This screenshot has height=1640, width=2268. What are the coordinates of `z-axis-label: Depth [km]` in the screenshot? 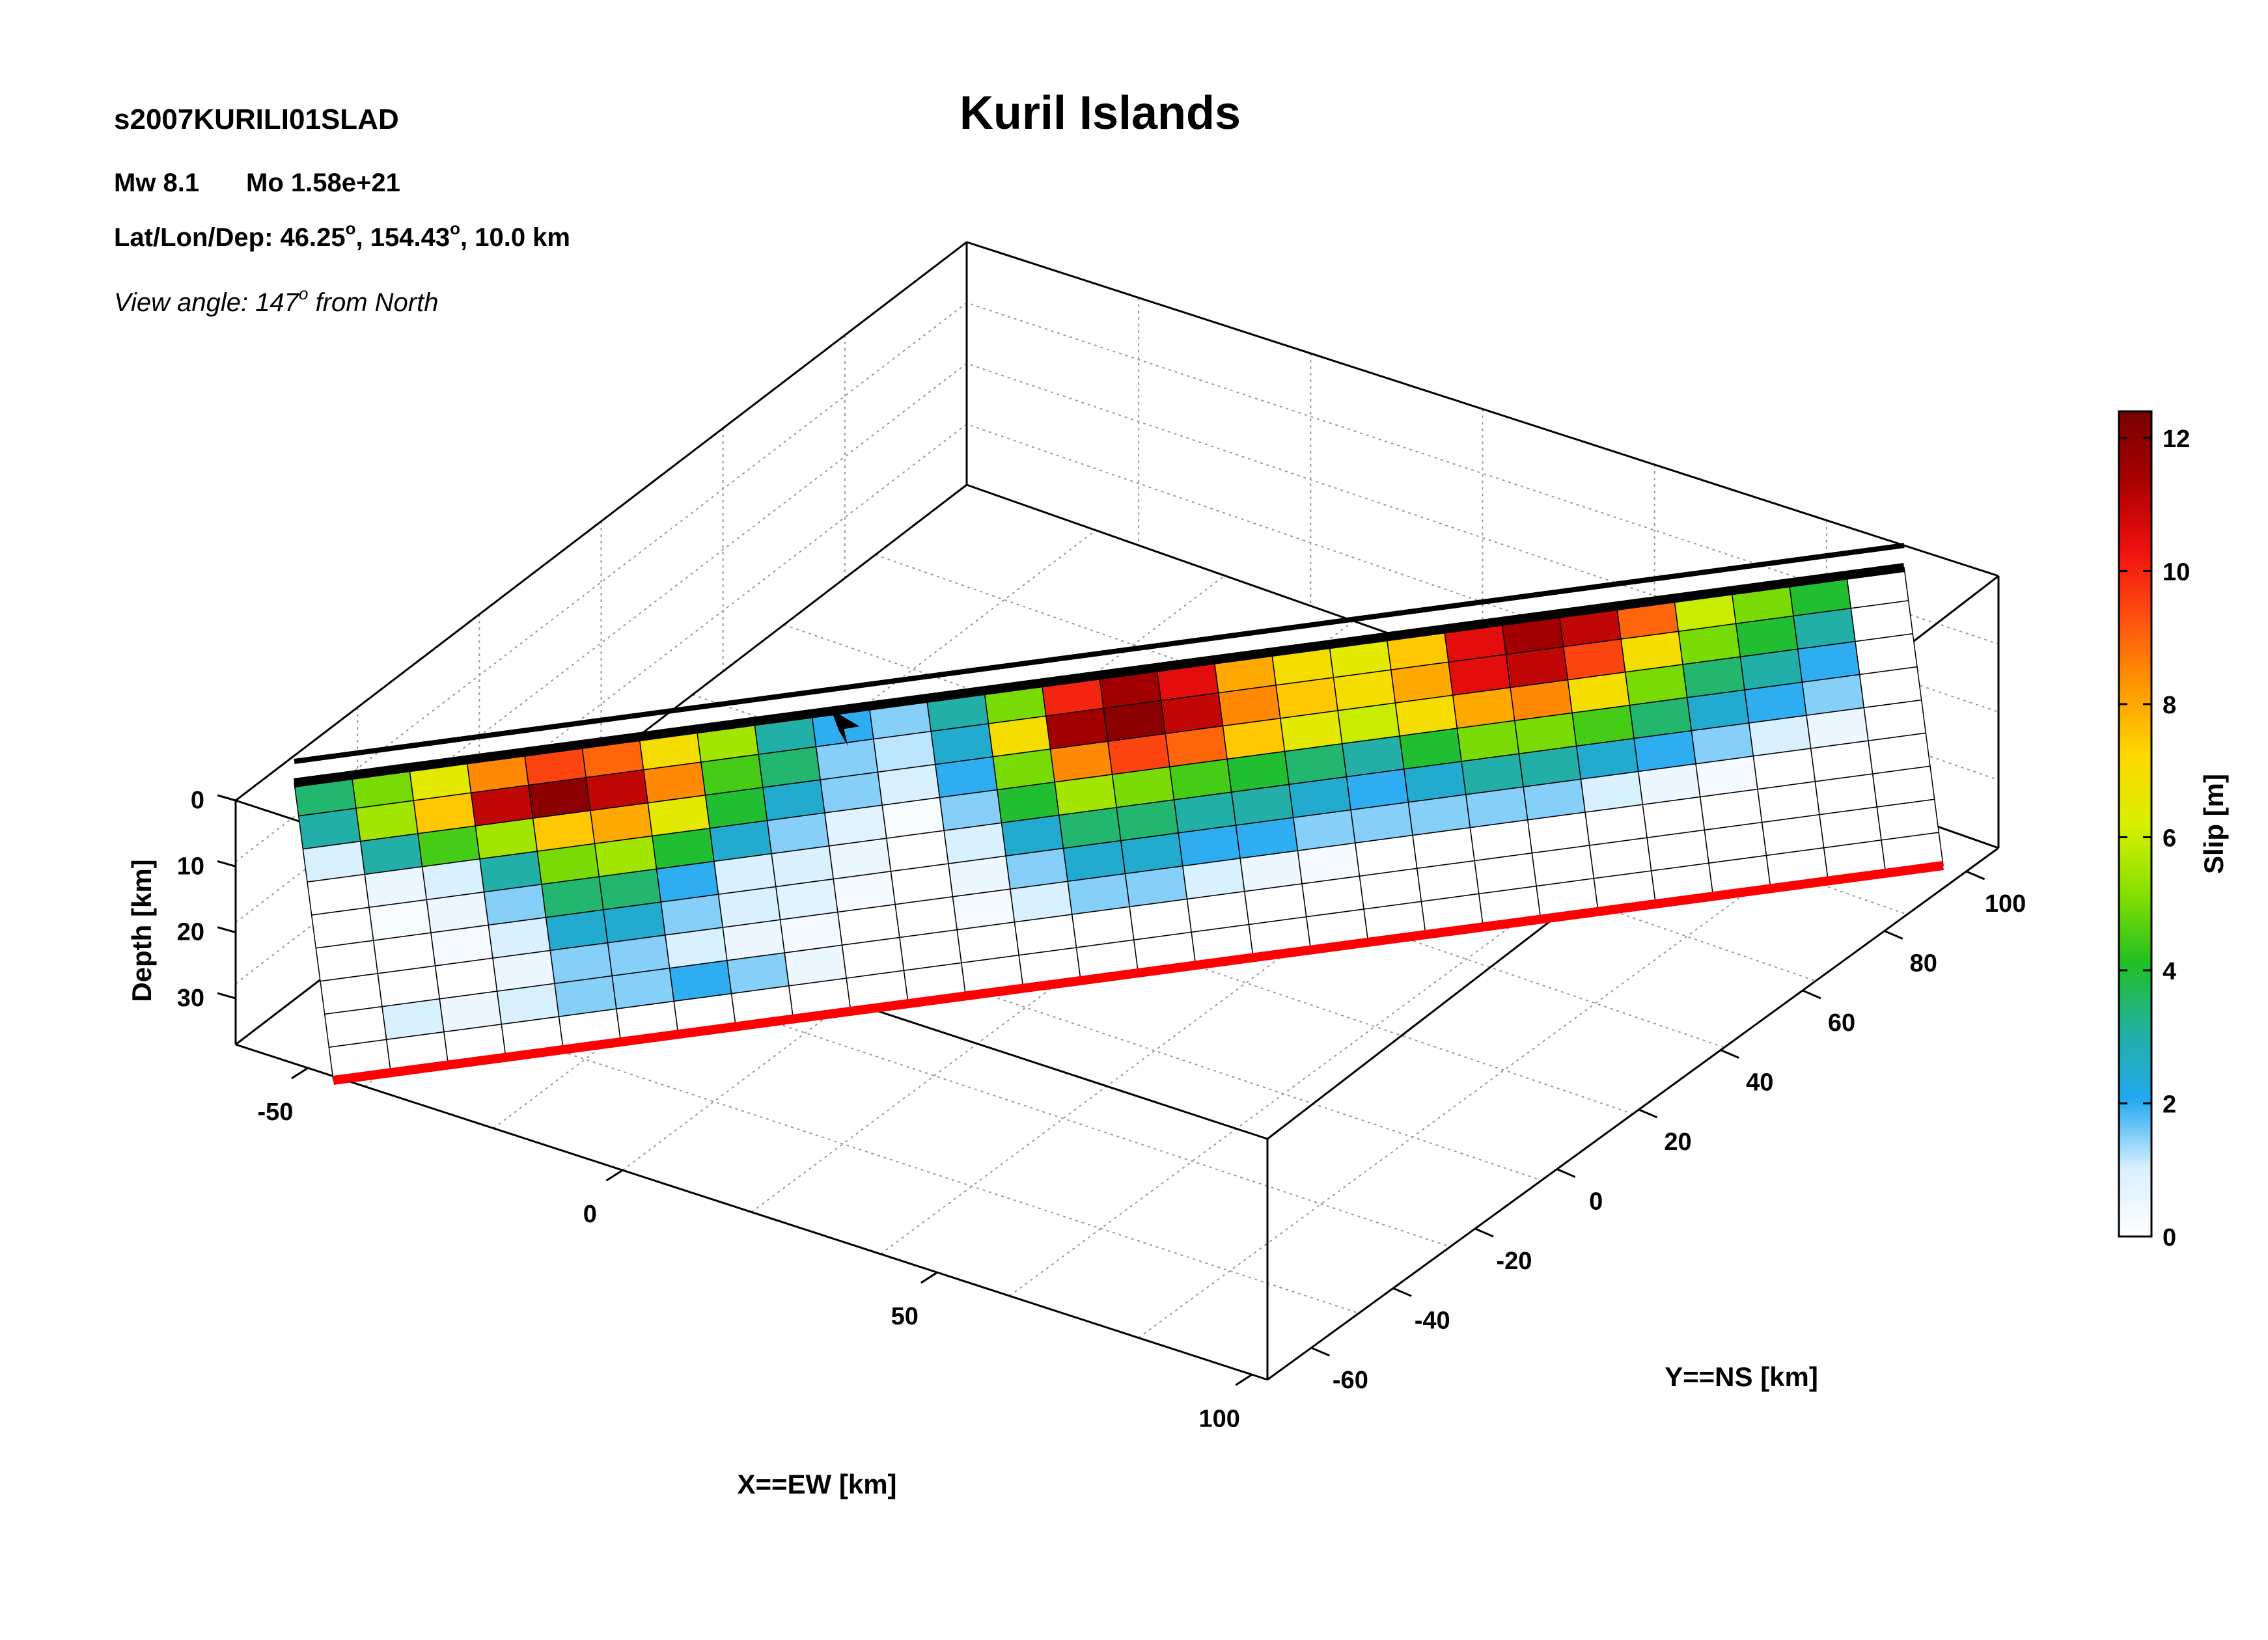 It's located at (141, 930).